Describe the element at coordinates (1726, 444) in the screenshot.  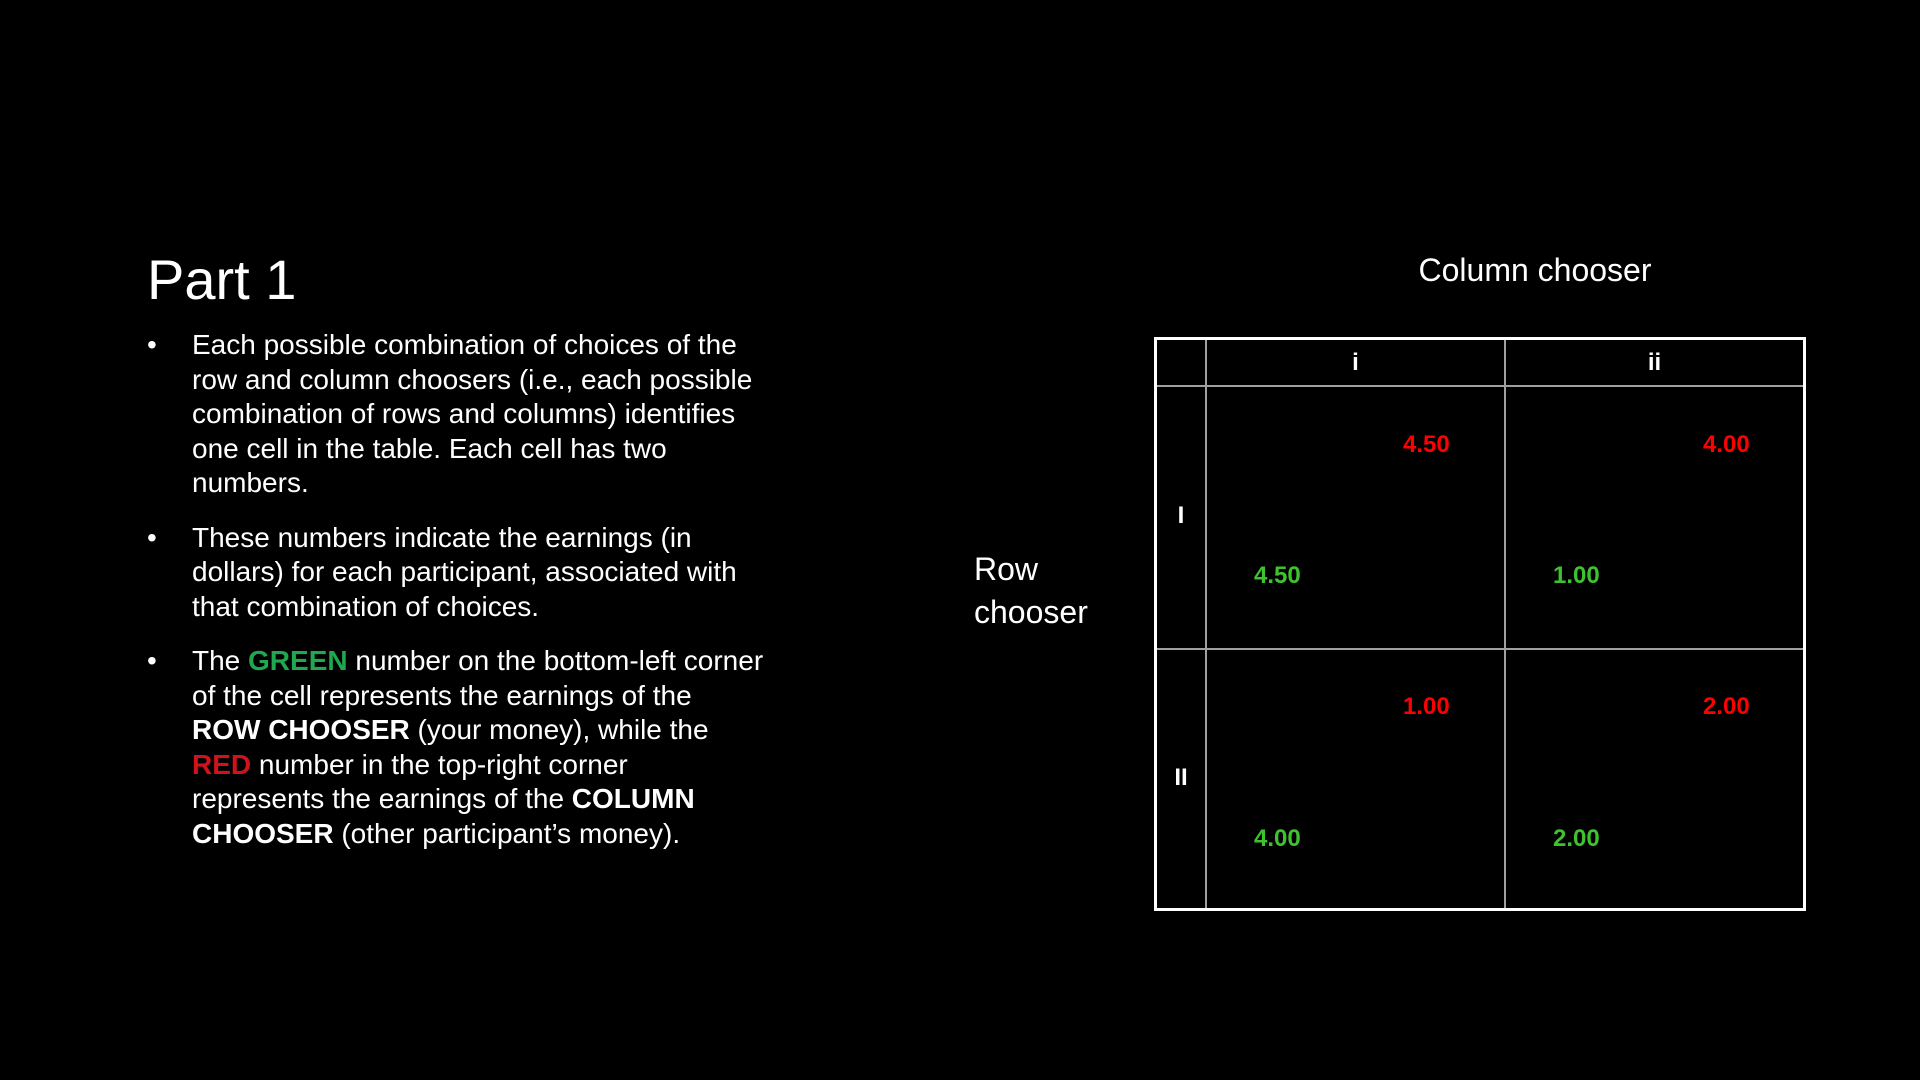
I see `payoff-column-chooser: 4.00` at that location.